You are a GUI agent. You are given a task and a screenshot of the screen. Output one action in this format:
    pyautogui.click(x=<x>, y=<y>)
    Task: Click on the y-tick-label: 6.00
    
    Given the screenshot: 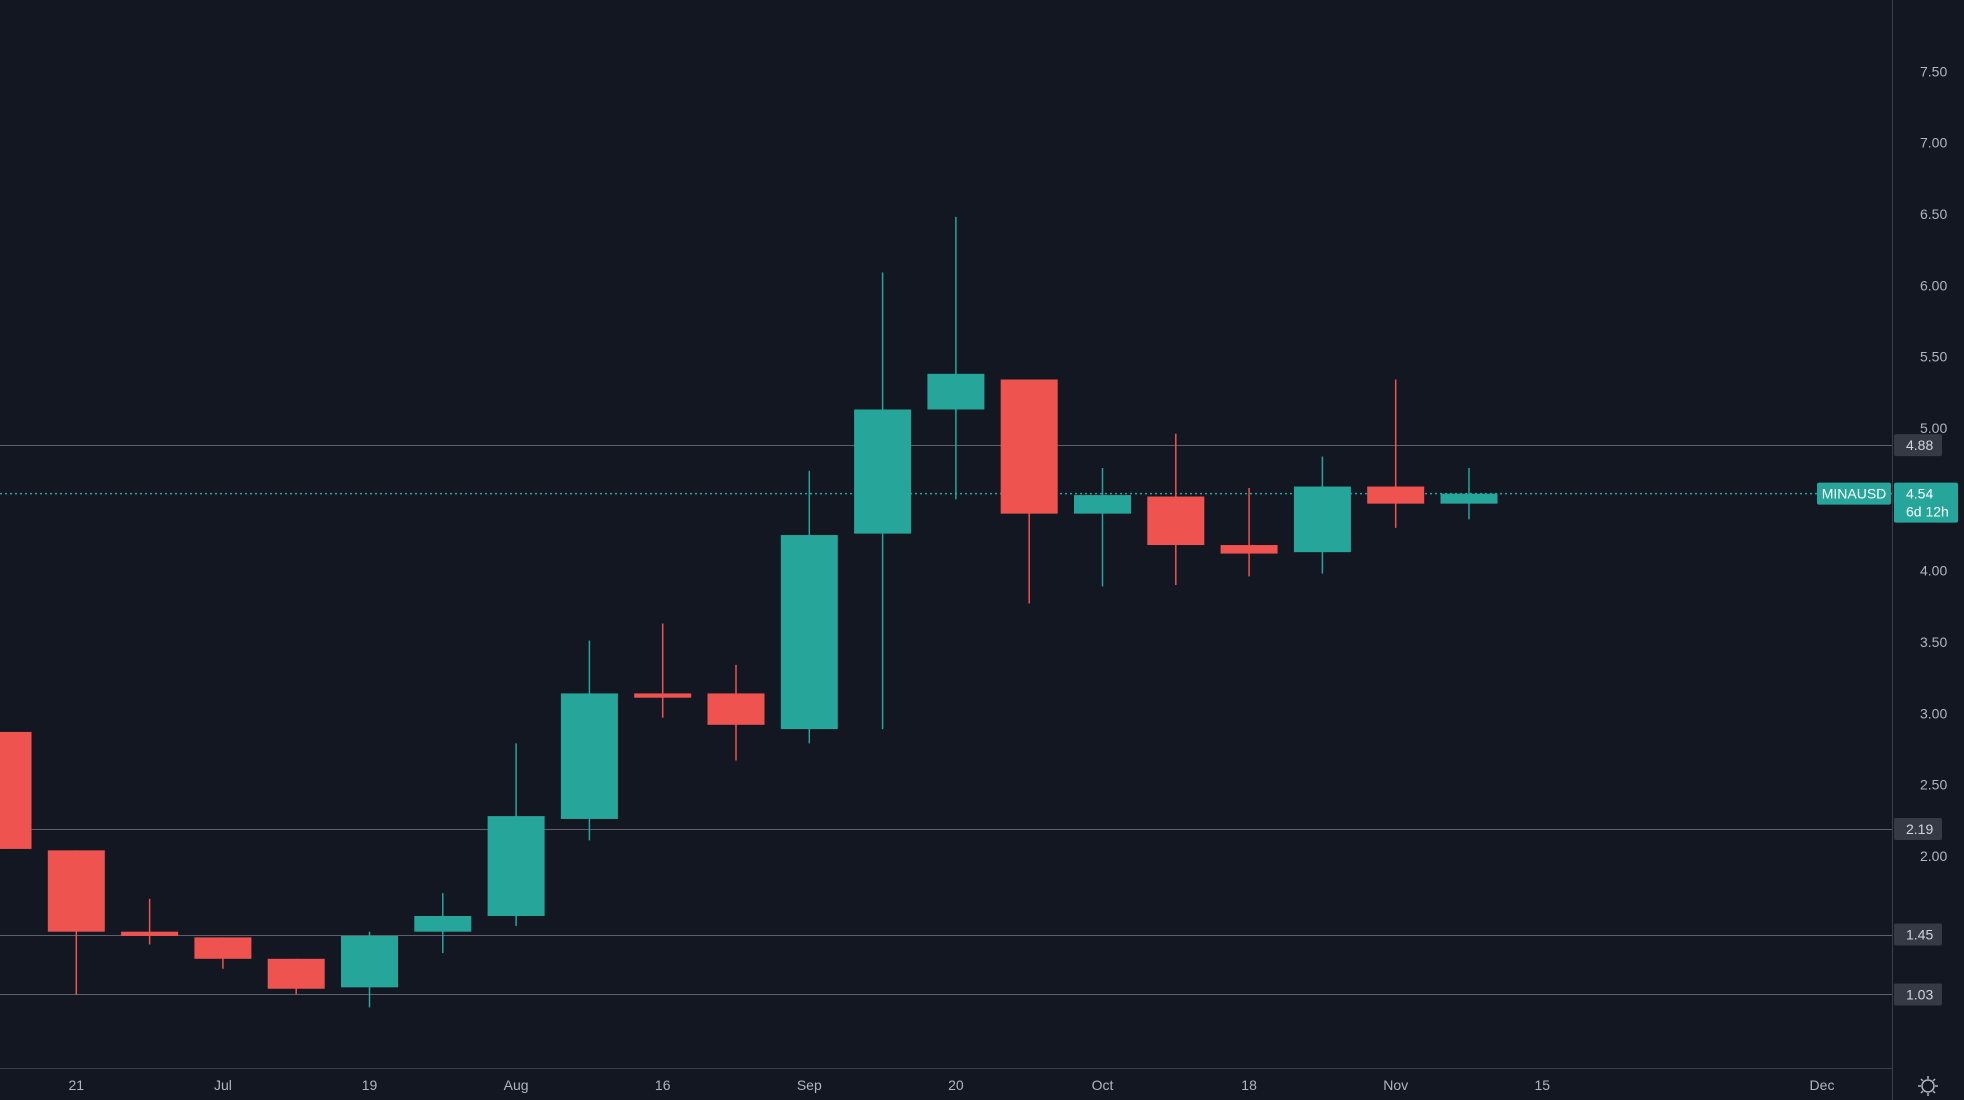 What is the action you would take?
    pyautogui.click(x=1933, y=285)
    